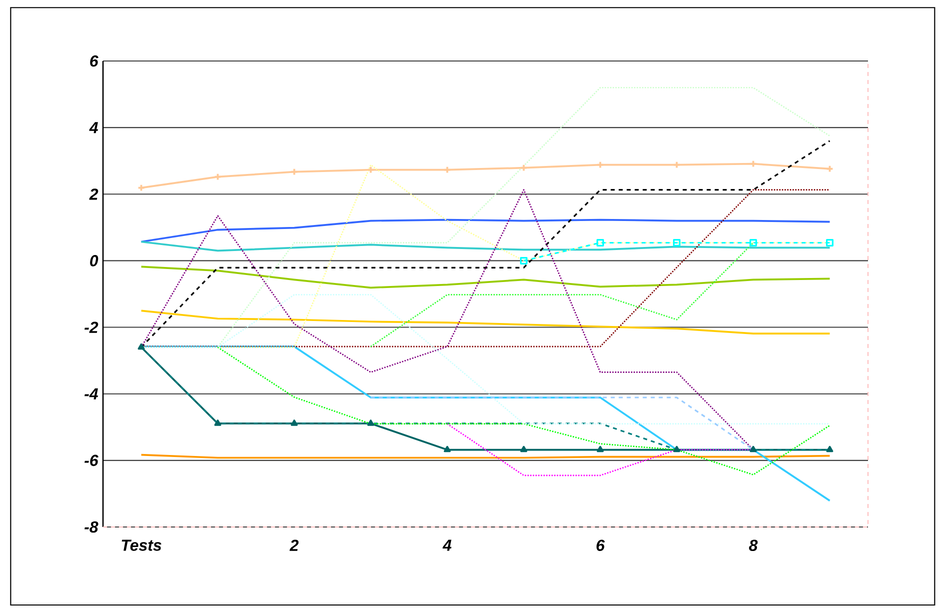 This screenshot has width=945, height=613. What do you see at coordinates (753, 546) in the screenshot?
I see `x-tick-label: 8` at bounding box center [753, 546].